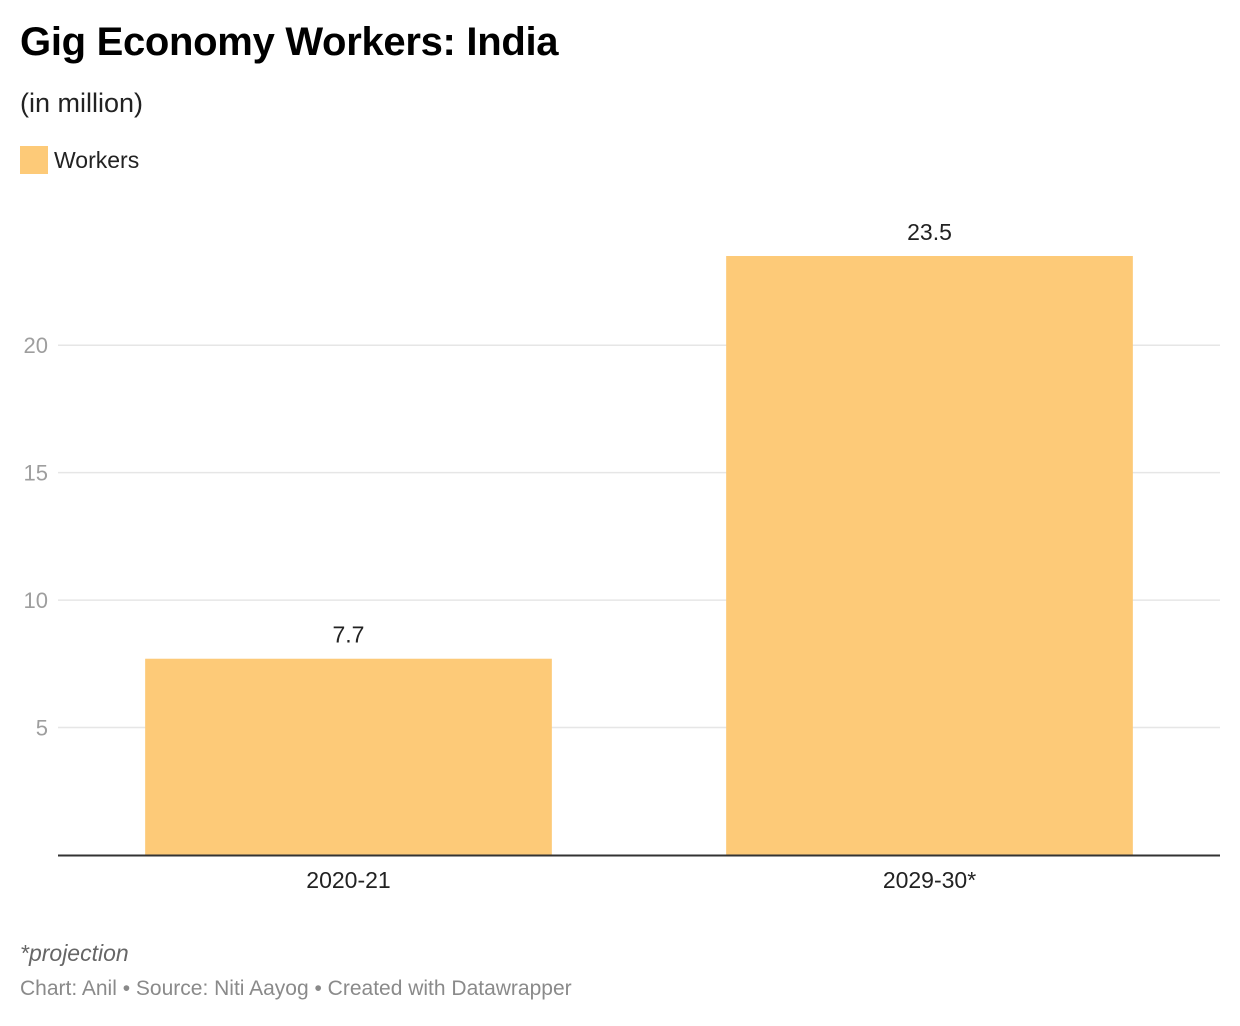  What do you see at coordinates (929, 232) in the screenshot?
I see `value-label: 23.5` at bounding box center [929, 232].